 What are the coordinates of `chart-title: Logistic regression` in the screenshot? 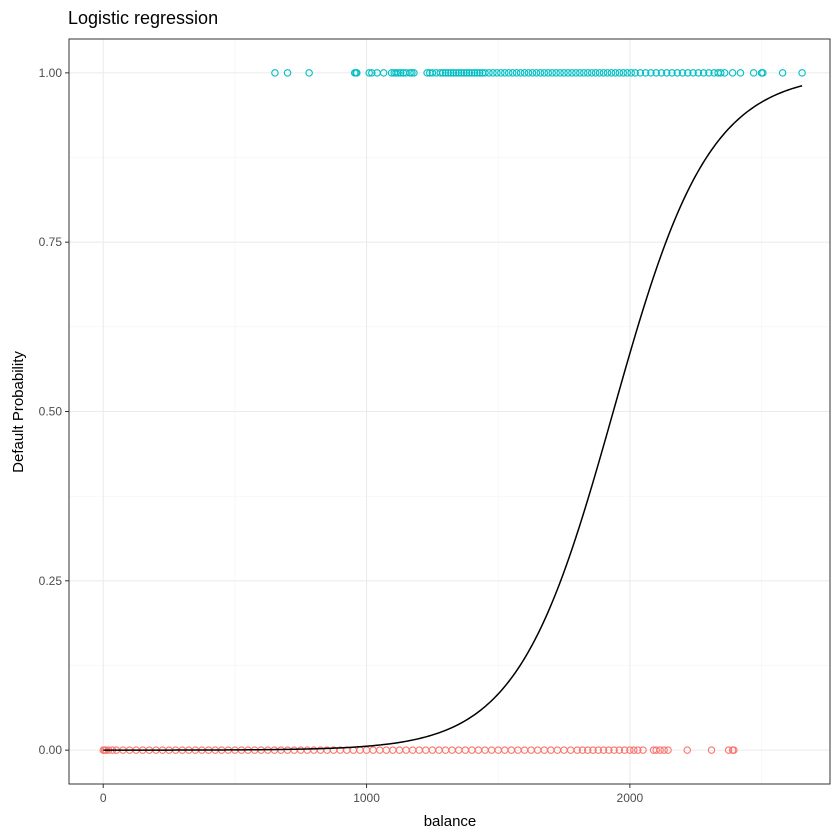 It's located at (143, 18).